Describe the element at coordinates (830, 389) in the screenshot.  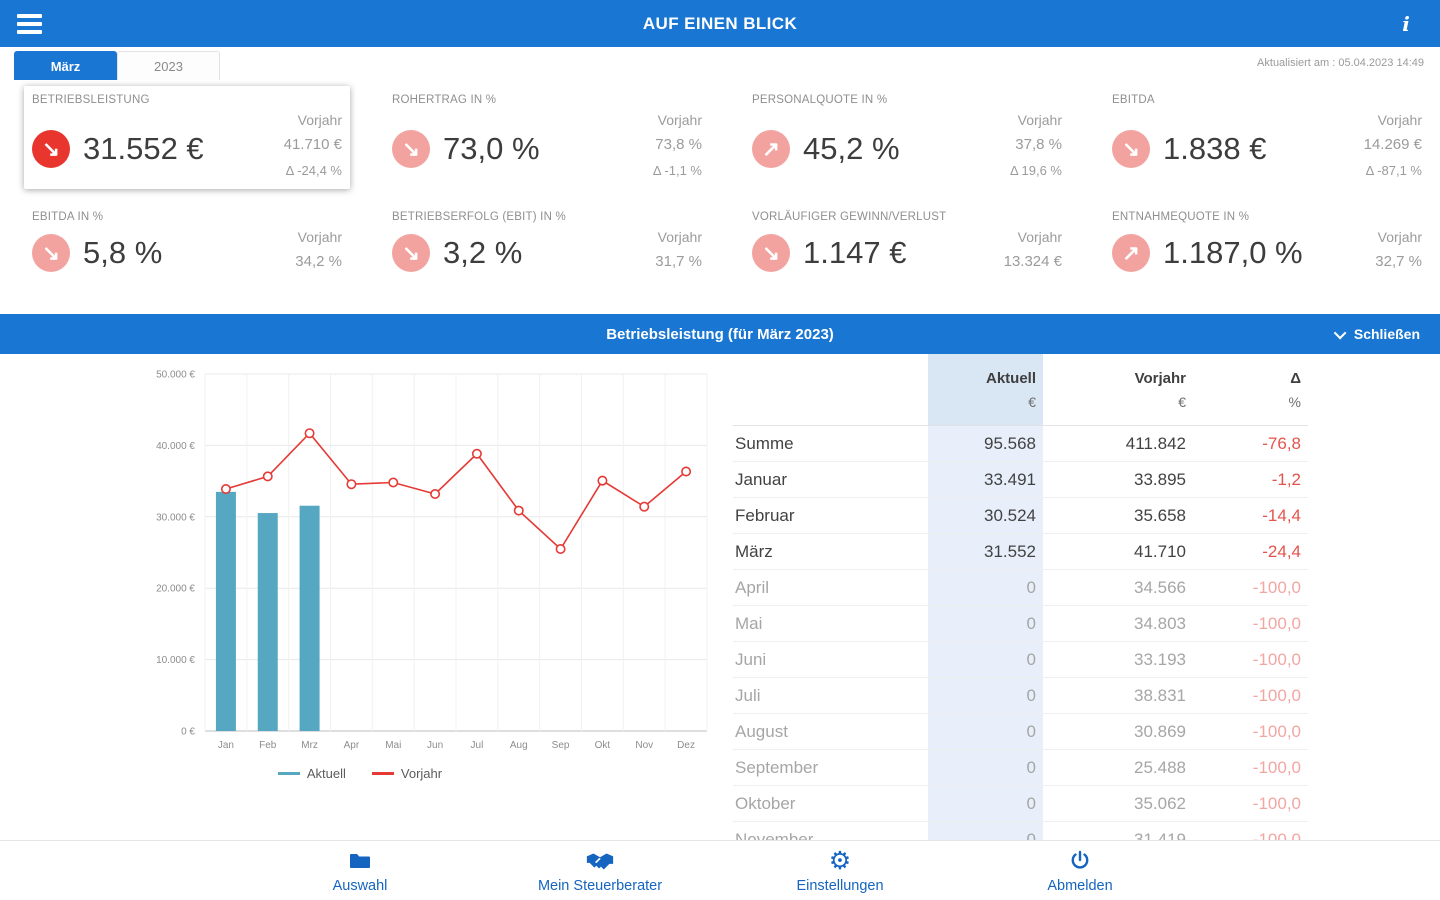
I see `header-empty` at that location.